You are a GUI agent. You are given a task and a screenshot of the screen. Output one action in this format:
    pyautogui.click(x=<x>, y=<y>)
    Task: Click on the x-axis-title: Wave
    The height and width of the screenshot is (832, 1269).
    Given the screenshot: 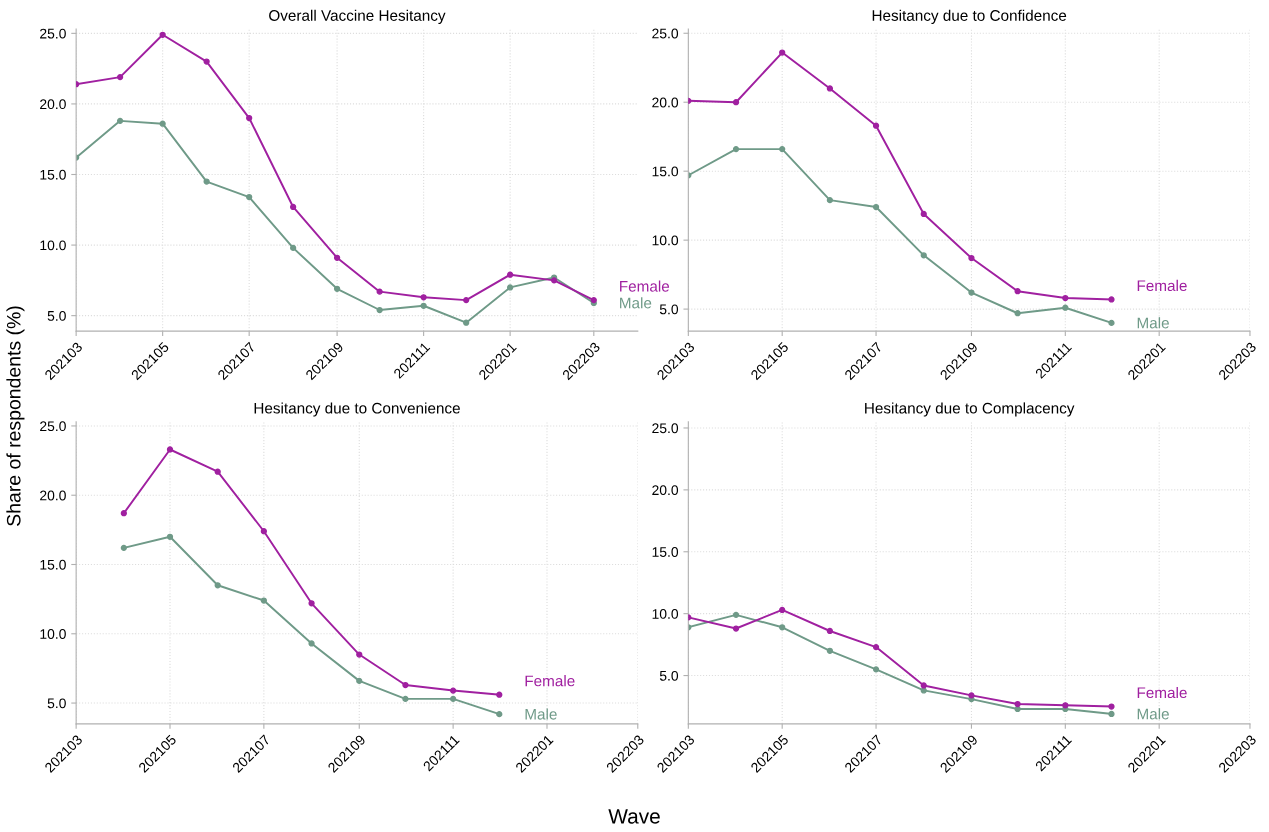 What is the action you would take?
    pyautogui.click(x=634, y=816)
    